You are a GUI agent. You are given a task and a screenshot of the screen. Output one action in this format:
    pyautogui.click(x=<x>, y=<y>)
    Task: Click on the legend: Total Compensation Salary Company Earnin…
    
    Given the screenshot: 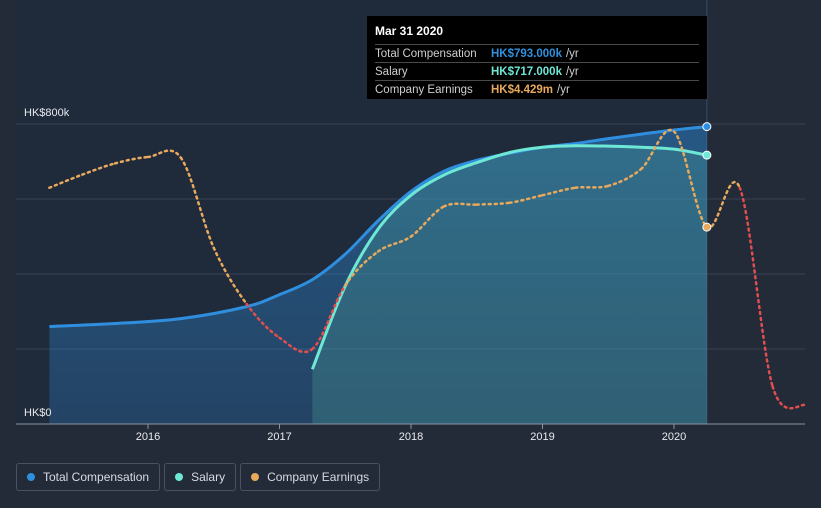 What is the action you would take?
    pyautogui.click(x=198, y=477)
    